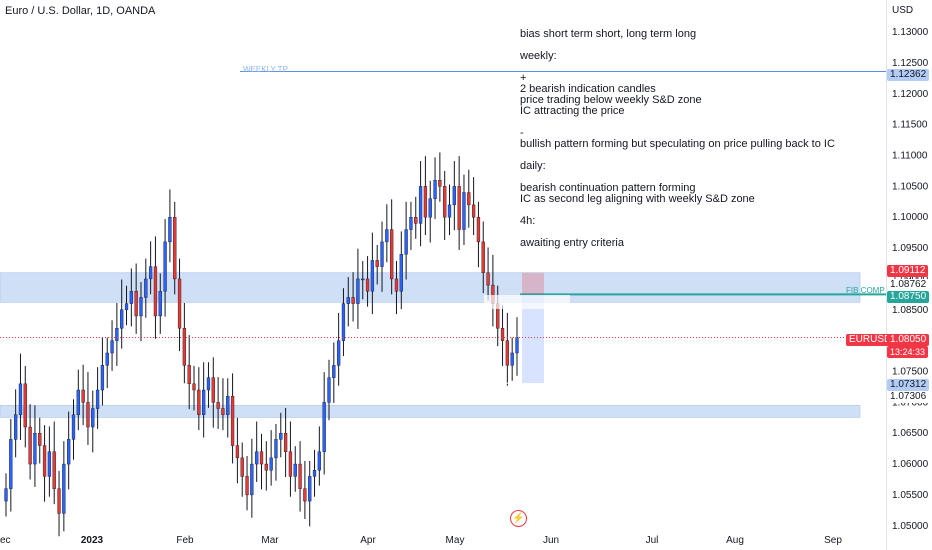  Describe the element at coordinates (572, 243) in the screenshot. I see `note-line: awaiting entry criteria` at that location.